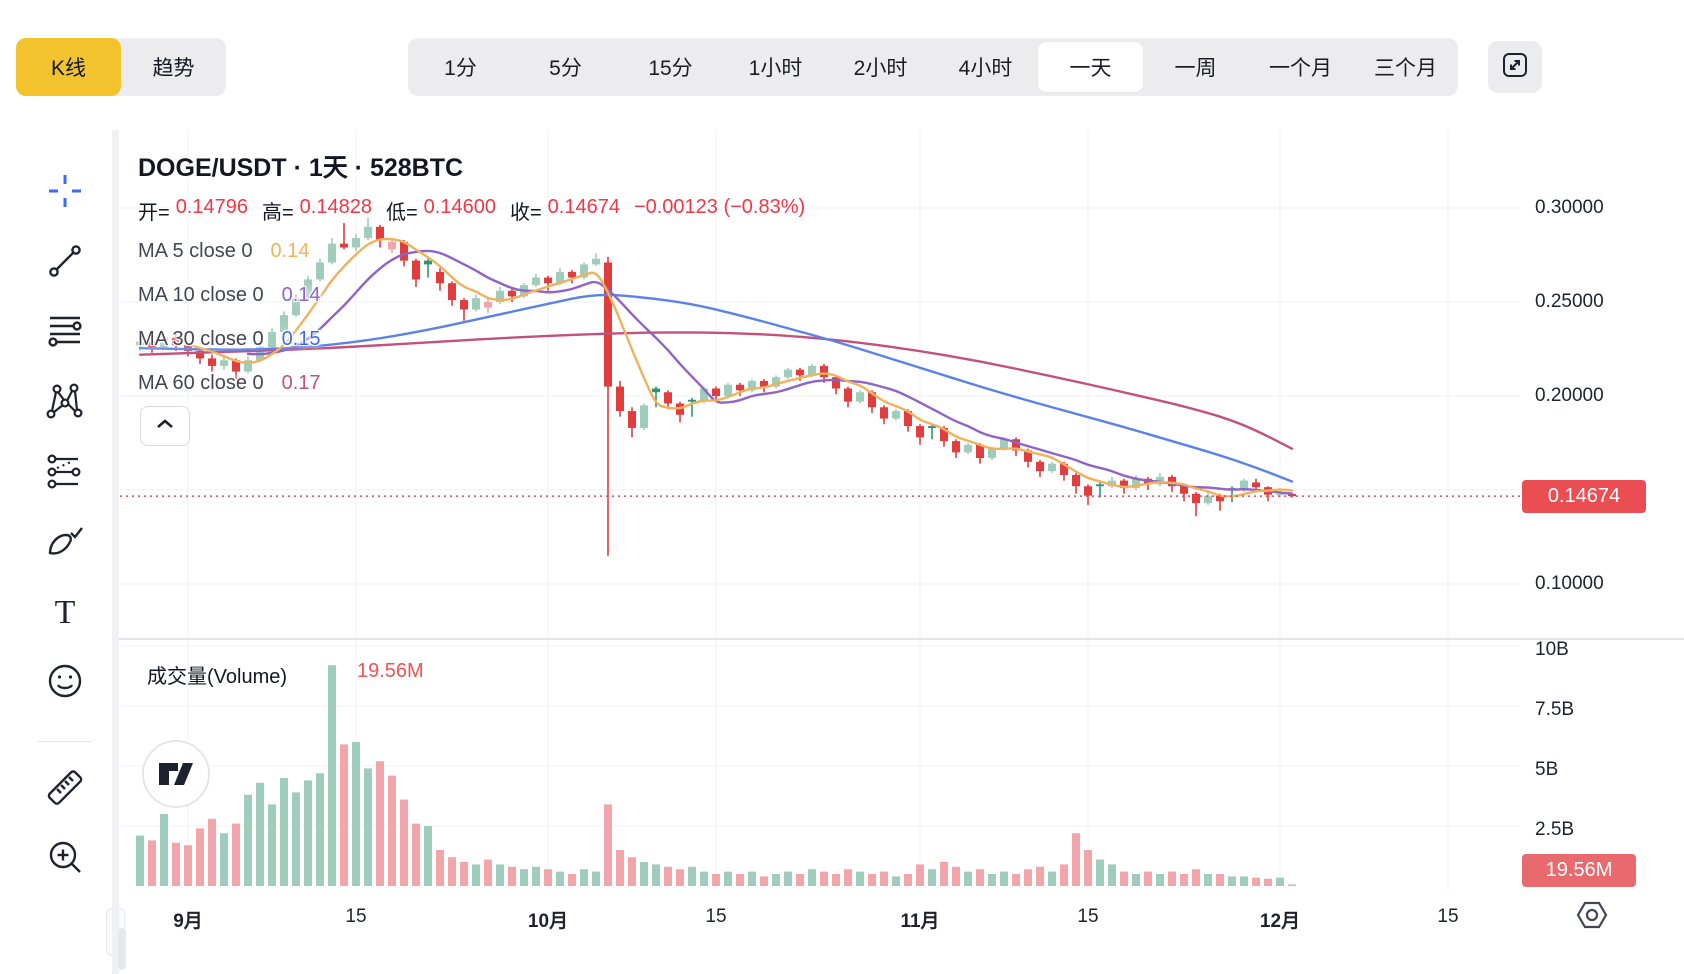 The width and height of the screenshot is (1684, 974). Describe the element at coordinates (1569, 207) in the screenshot. I see `axis-tick-label: 0.30000` at that location.